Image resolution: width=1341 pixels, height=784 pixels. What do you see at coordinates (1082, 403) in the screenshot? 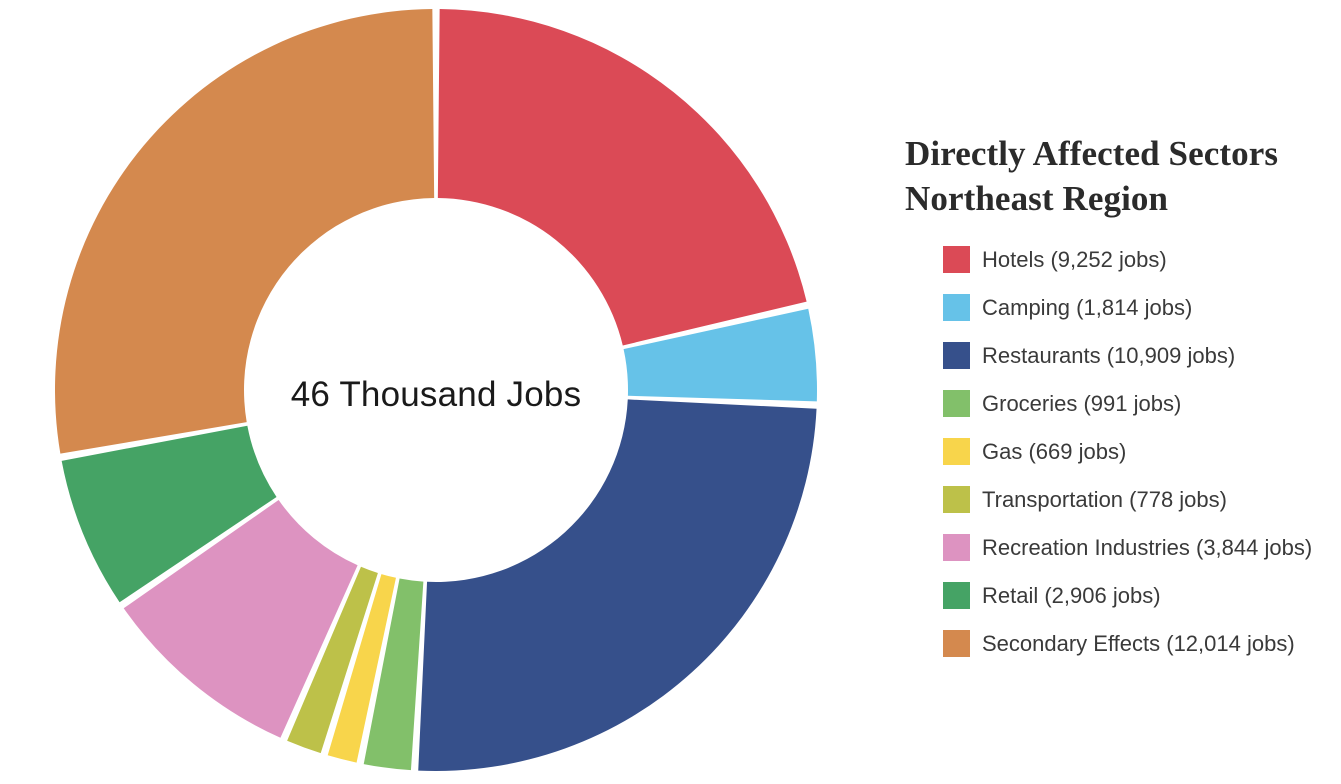
I see `legend-item-label: Groceries (991 jobs)` at bounding box center [1082, 403].